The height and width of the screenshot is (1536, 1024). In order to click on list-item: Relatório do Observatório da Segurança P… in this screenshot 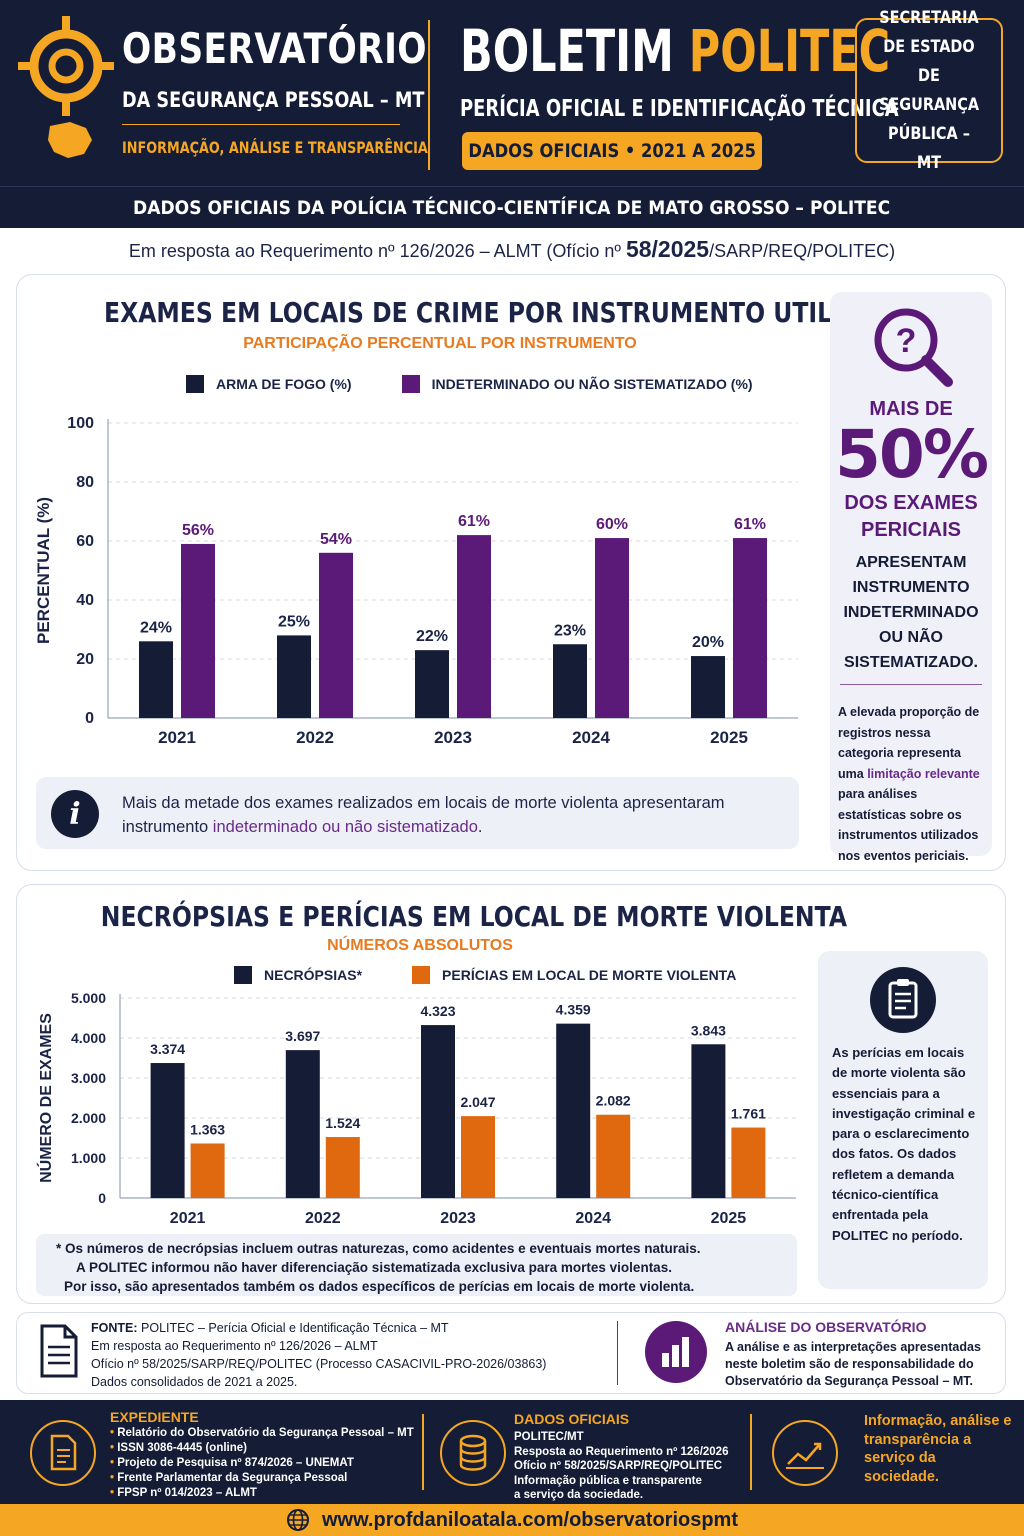, I will do `click(262, 1433)`.